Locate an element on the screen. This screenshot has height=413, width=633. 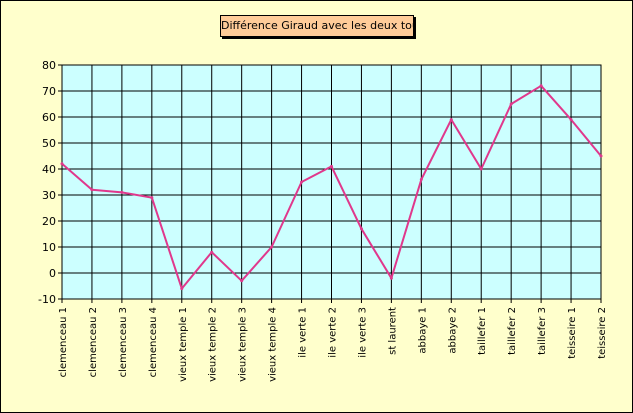
y-tick-label: 80 is located at coordinates (49, 65).